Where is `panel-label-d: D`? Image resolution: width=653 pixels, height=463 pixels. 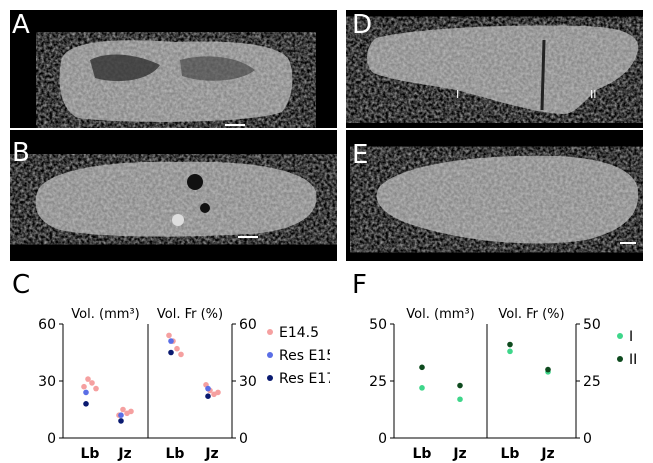
panel-label-d: D is located at coordinates (362, 25).